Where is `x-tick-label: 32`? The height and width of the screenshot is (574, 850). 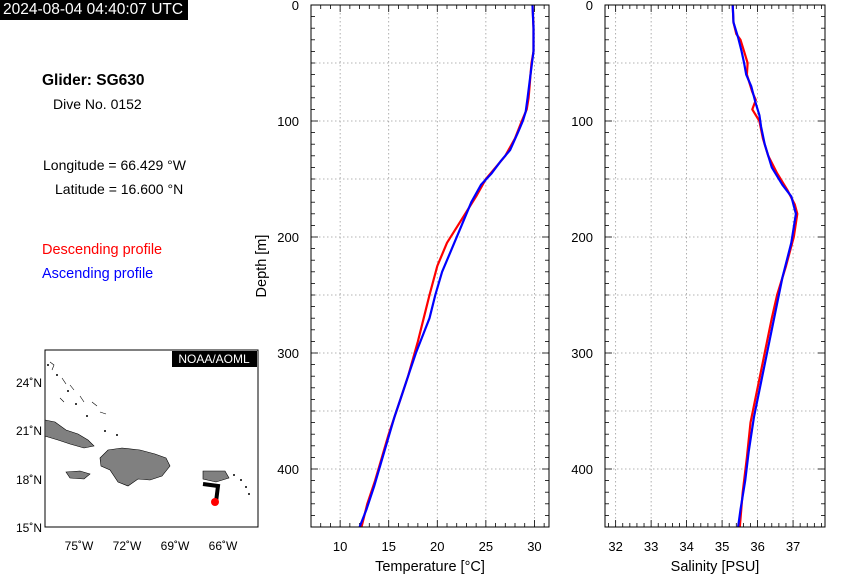
x-tick-label: 32 is located at coordinates (615, 546).